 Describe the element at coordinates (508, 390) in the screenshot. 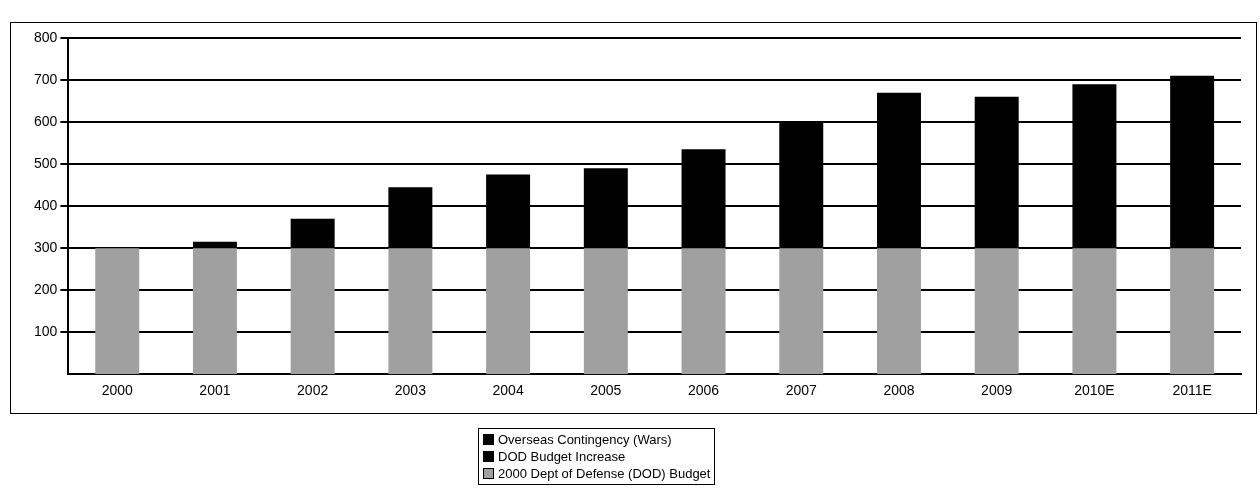

I see `x-tick-label: 2004` at that location.